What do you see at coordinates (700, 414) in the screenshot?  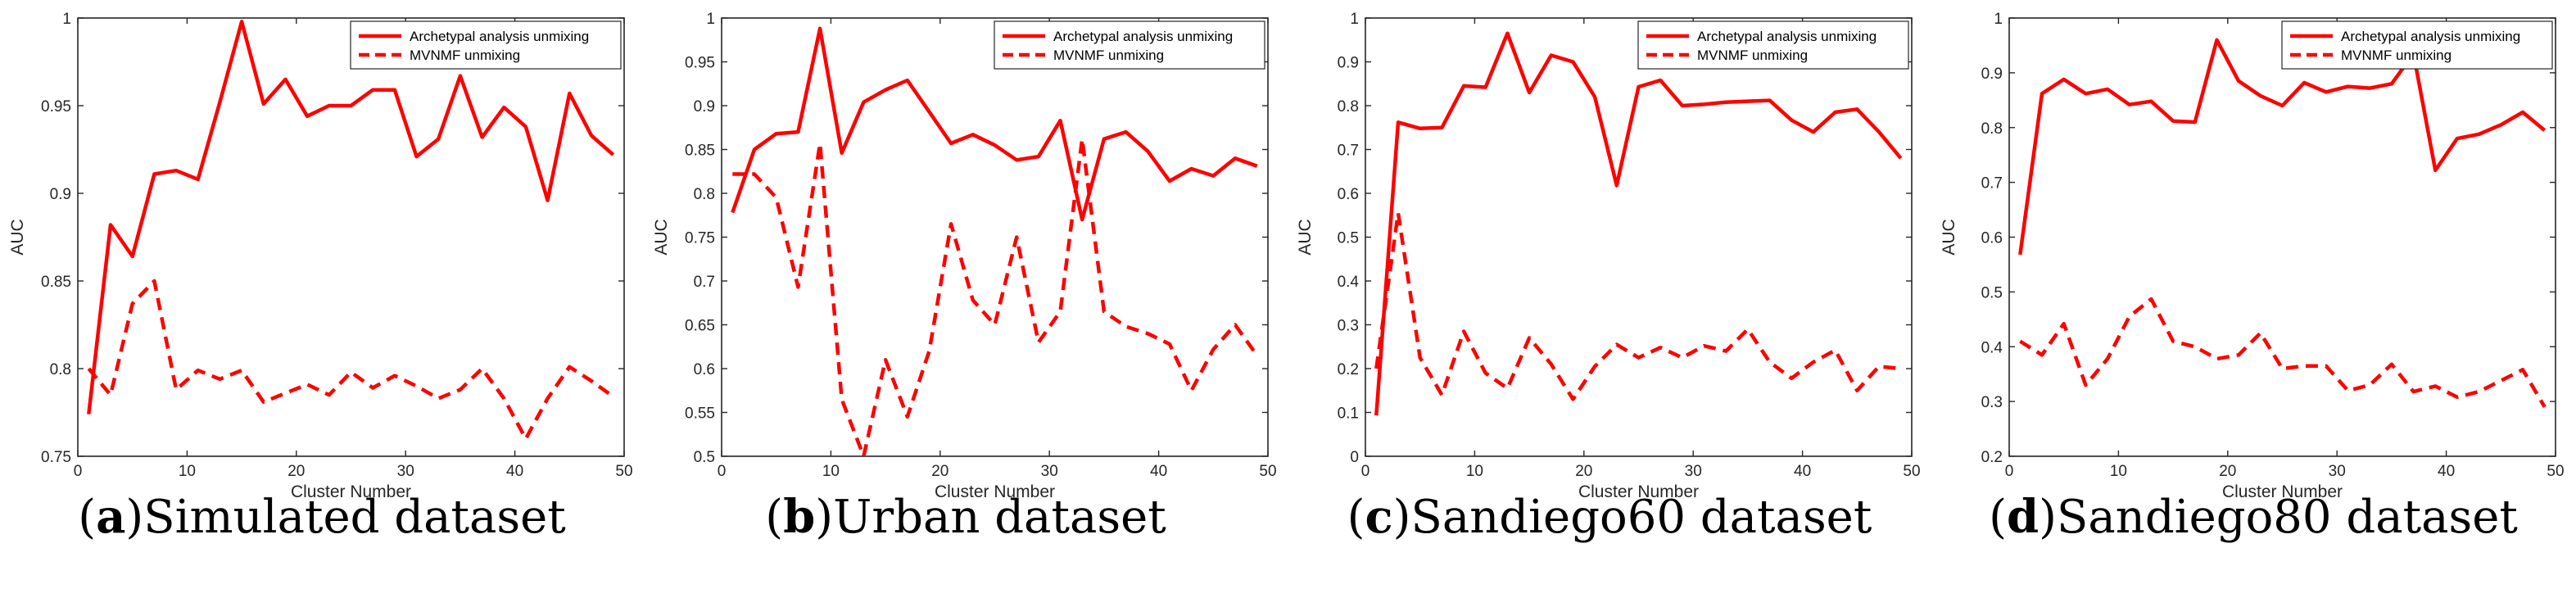 I see `y-tick-label: 0.55` at bounding box center [700, 414].